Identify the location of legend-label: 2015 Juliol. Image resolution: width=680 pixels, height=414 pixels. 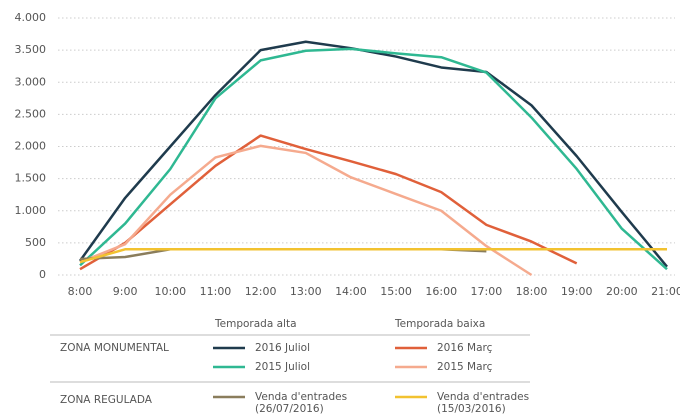
(282, 367).